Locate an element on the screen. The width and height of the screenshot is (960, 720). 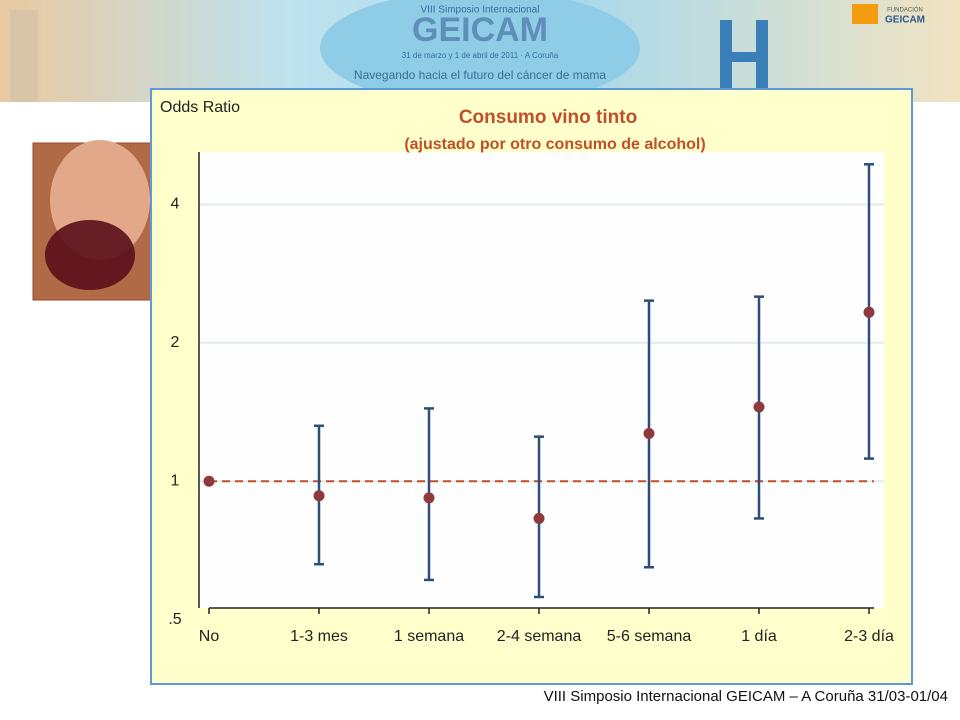
x-tick-label: No is located at coordinates (209, 636).